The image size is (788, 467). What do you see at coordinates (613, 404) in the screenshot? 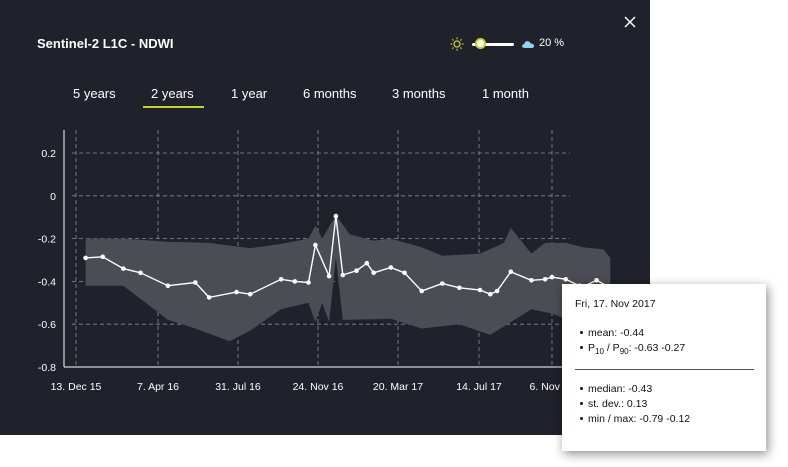
I see `tooltip-stdev: st. dev.: 0.13` at bounding box center [613, 404].